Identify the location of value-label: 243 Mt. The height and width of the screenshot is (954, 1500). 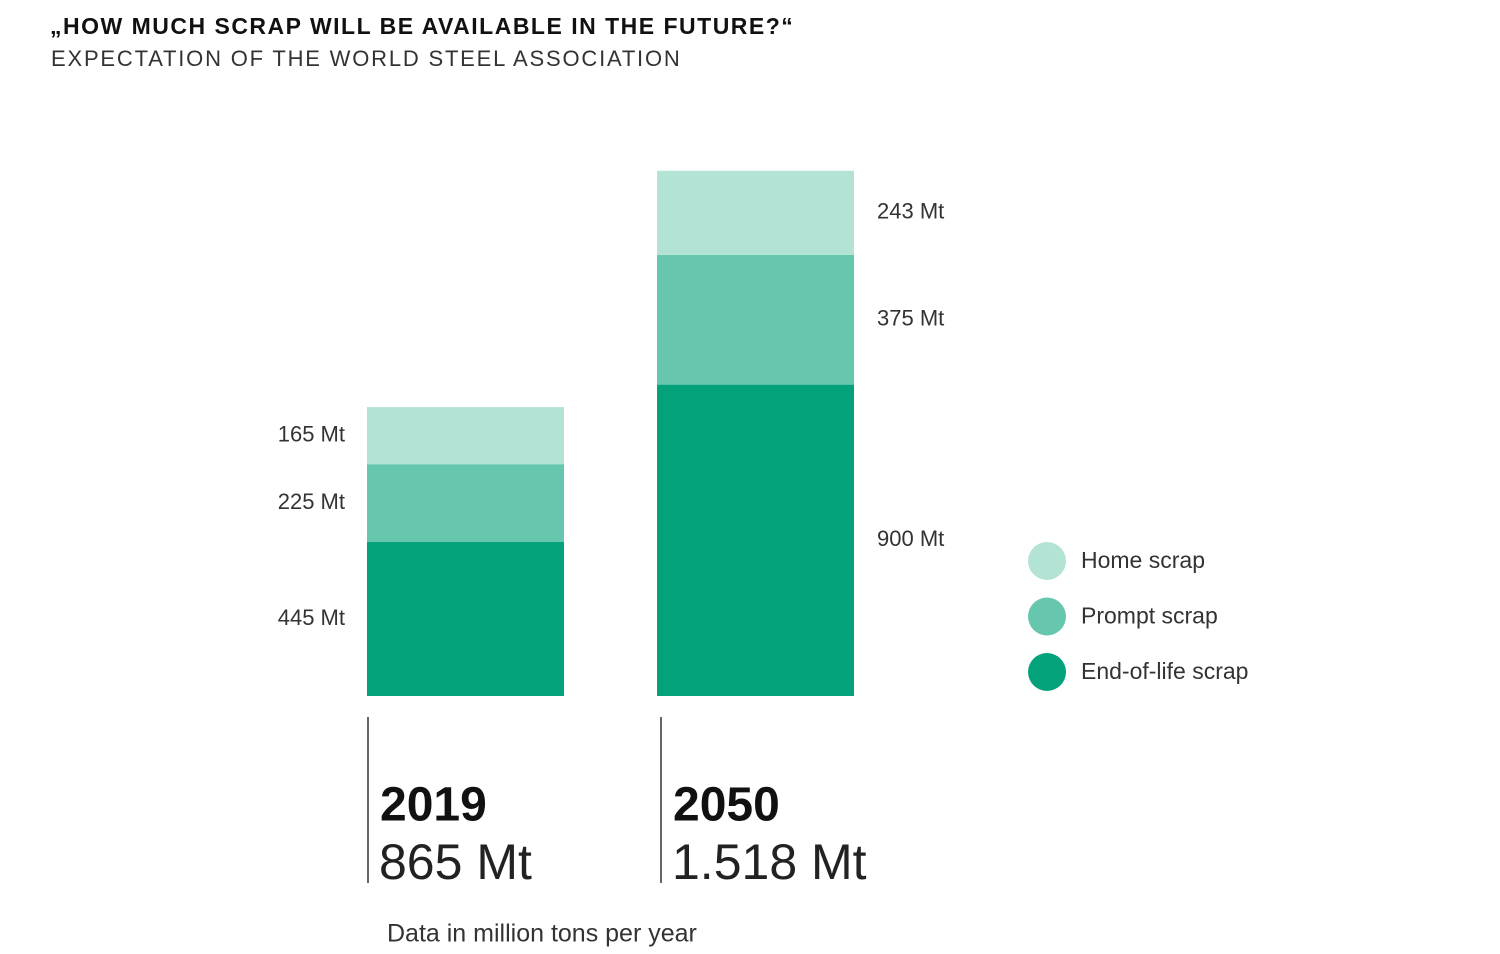
(910, 211).